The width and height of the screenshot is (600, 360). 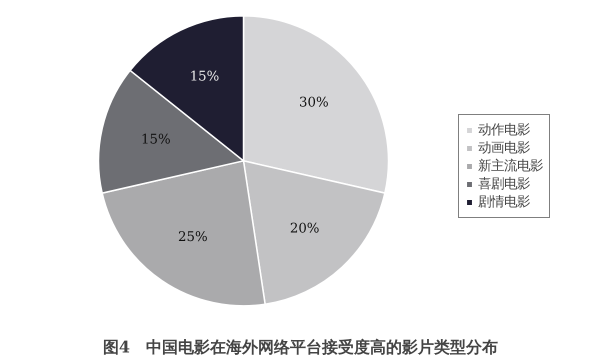 What do you see at coordinates (313, 102) in the screenshot?
I see `data-label: 30%` at bounding box center [313, 102].